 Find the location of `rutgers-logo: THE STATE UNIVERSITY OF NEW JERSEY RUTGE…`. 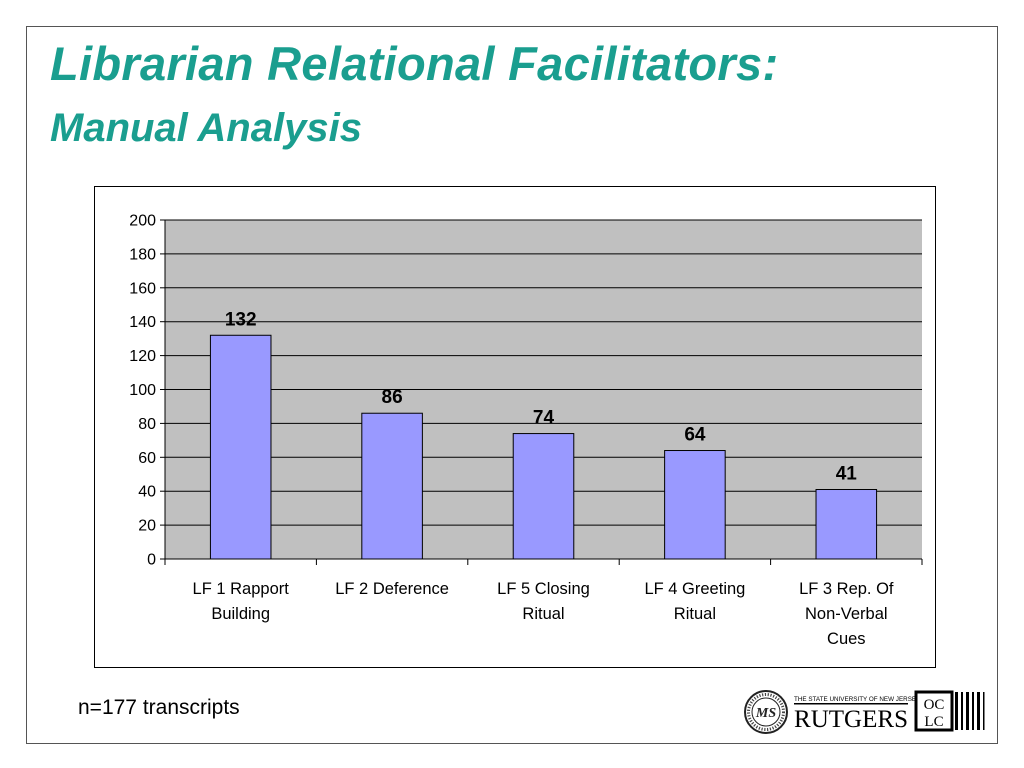

rutgers-logo: THE STATE UNIVERSITY OF NEW JERSEY RUTGE… is located at coordinates (857, 714).